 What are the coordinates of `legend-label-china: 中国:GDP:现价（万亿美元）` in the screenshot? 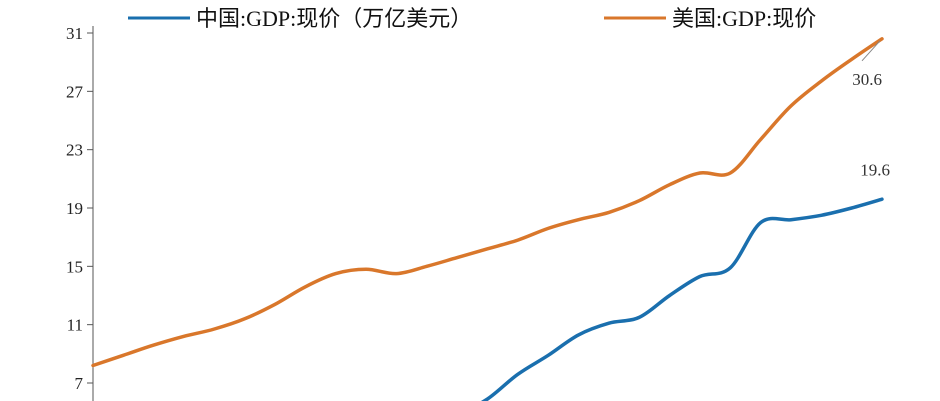 It's located at (334, 18).